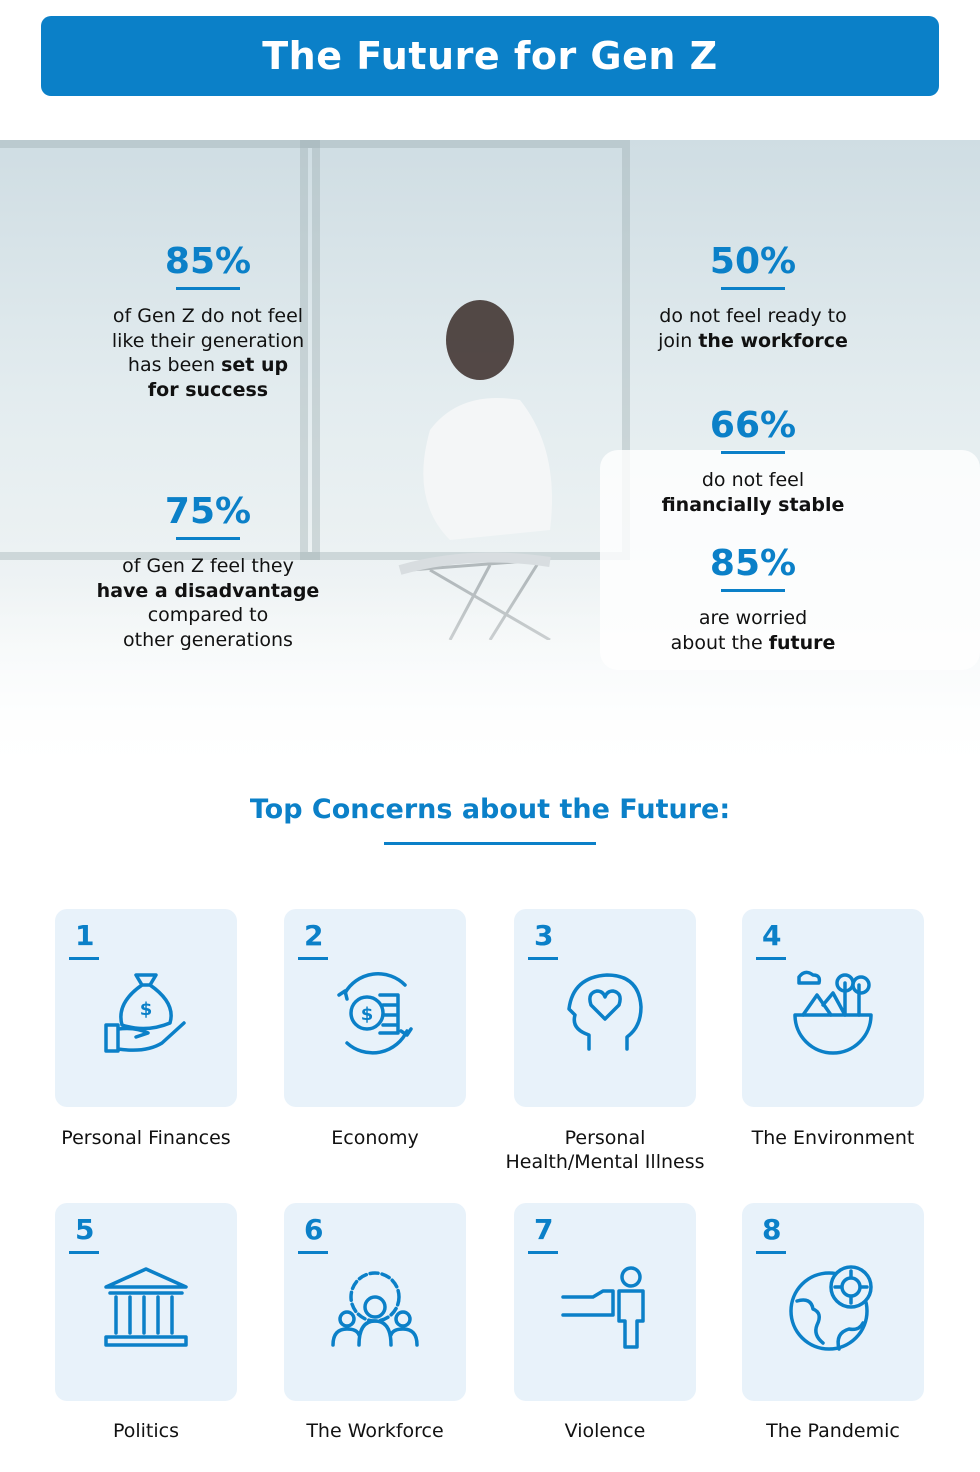 This screenshot has height=1472, width=980. I want to click on stat-text: like their generation, so click(208, 340).